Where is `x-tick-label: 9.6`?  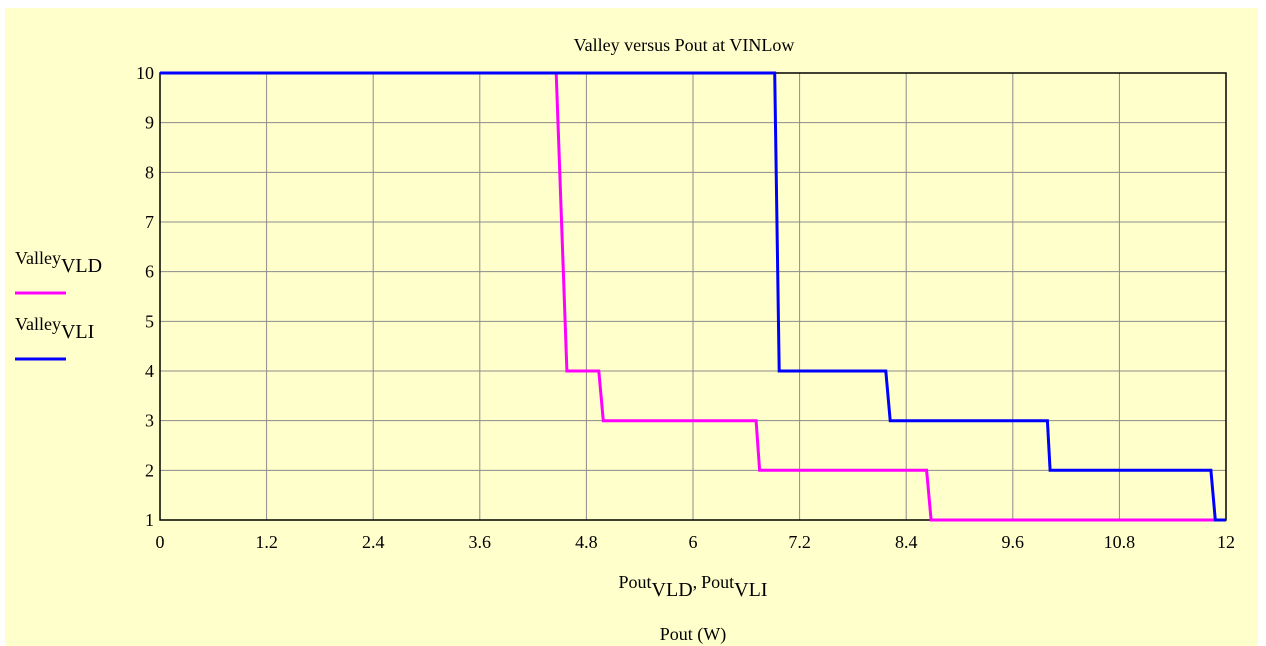 x-tick-label: 9.6 is located at coordinates (1013, 542).